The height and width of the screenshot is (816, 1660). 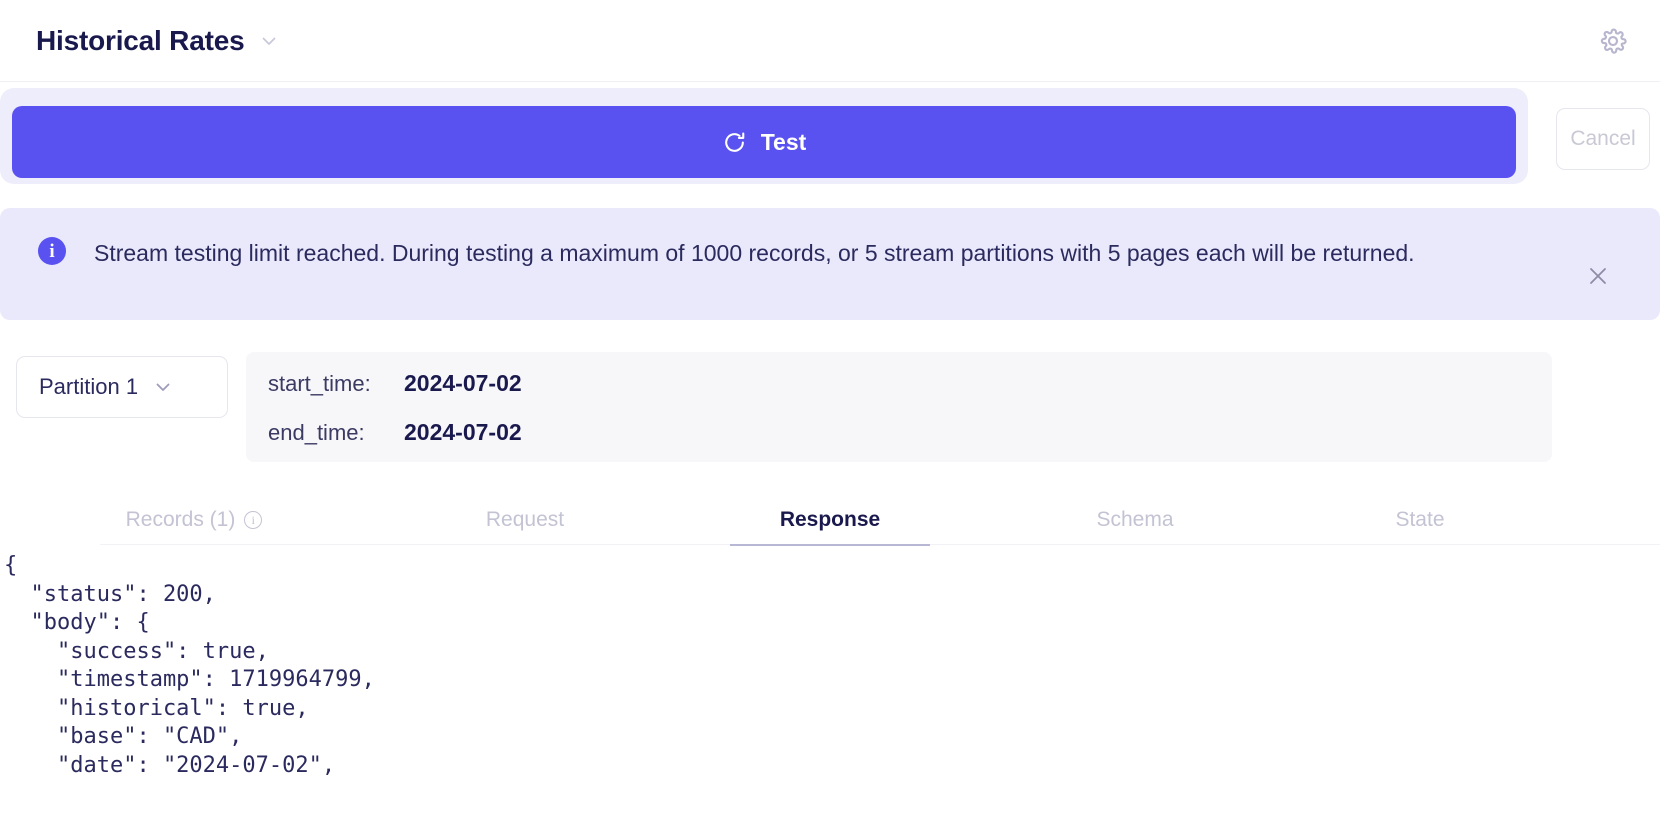 I want to click on slice-row: end_time: 2024-07-02, so click(x=395, y=432).